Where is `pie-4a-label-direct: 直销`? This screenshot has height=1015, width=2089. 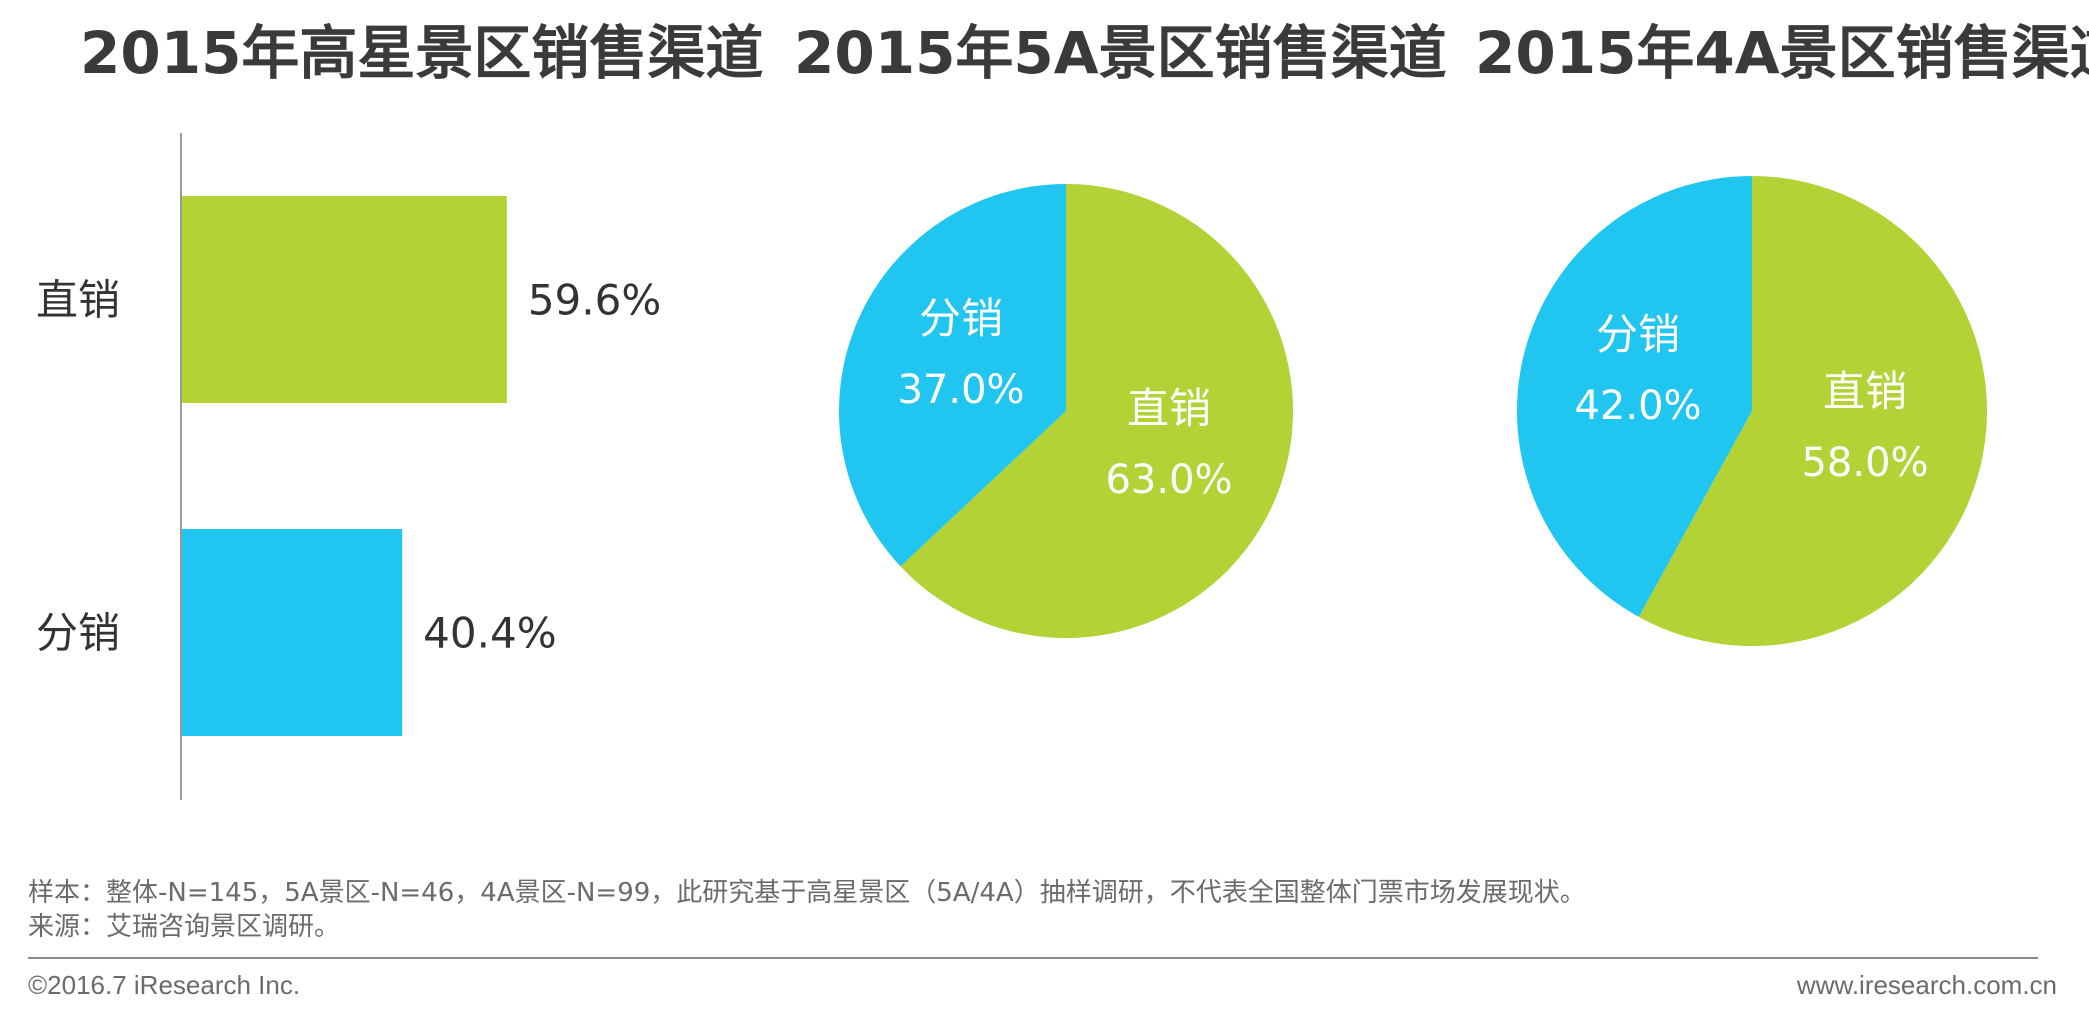
pie-4a-label-direct: 直销 is located at coordinates (1865, 391).